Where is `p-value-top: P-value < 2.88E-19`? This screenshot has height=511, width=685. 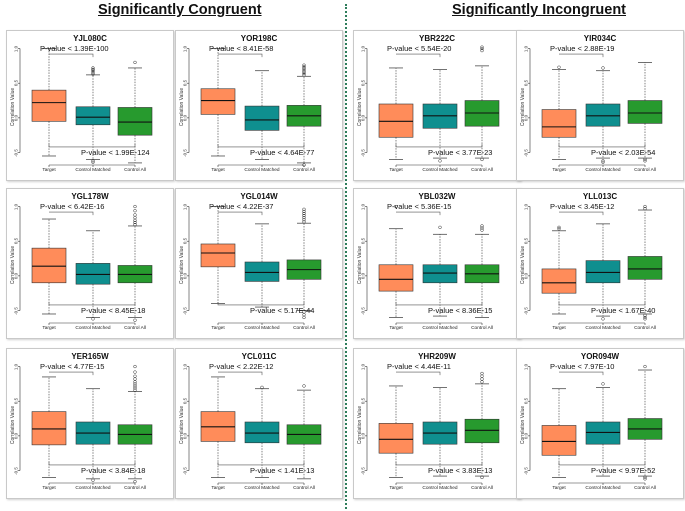
p-value-top: P-value < 2.88E-19 is located at coordinates (582, 49).